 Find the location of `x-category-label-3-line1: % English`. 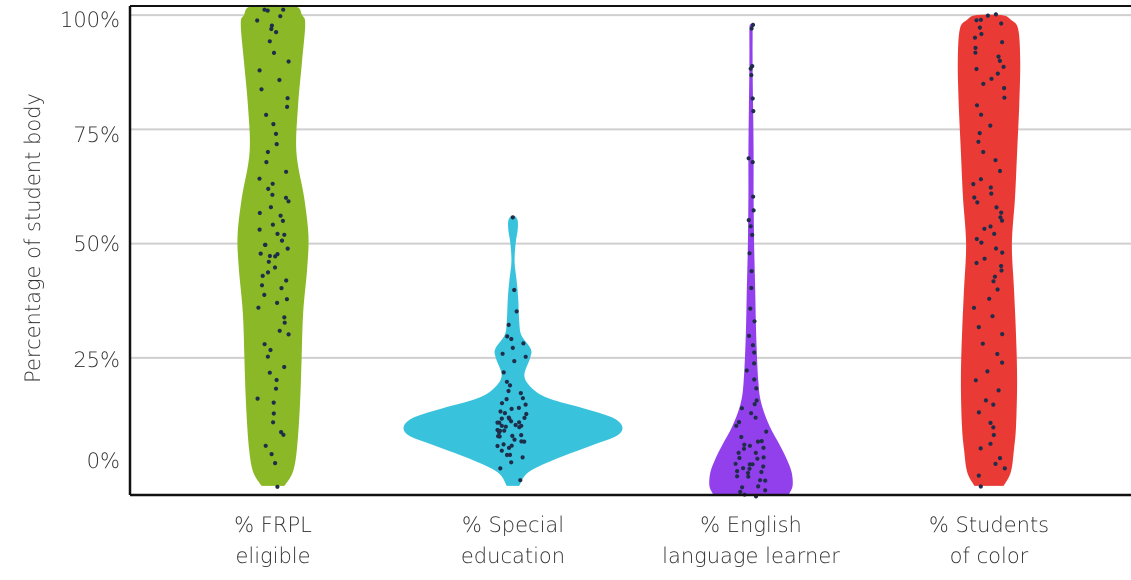

x-category-label-3-line1: % English is located at coordinates (751, 525).